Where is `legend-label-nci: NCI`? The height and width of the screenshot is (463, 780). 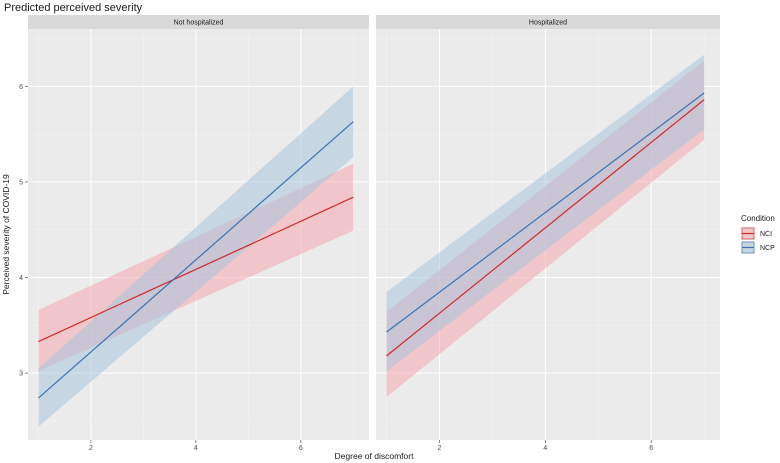
legend-label-nci: NCI is located at coordinates (766, 234).